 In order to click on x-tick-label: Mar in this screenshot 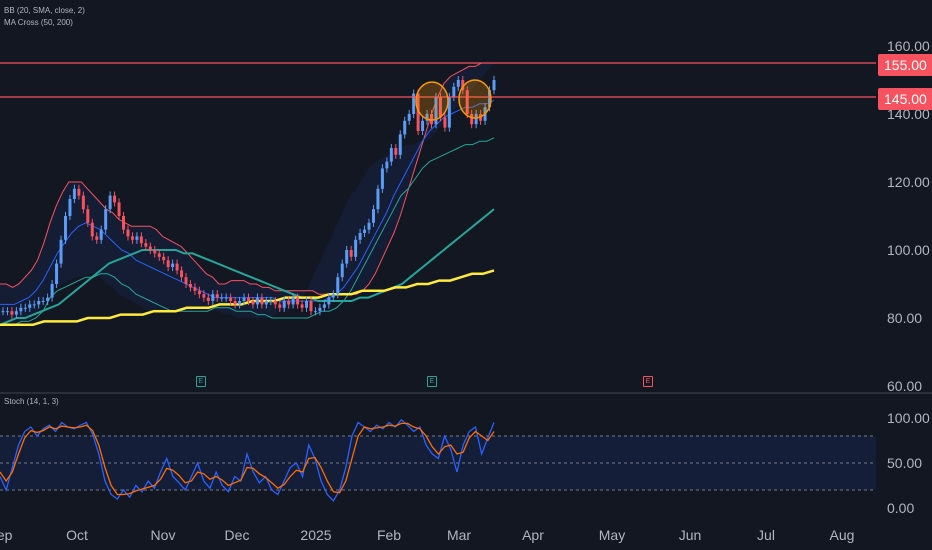, I will do `click(459, 535)`.